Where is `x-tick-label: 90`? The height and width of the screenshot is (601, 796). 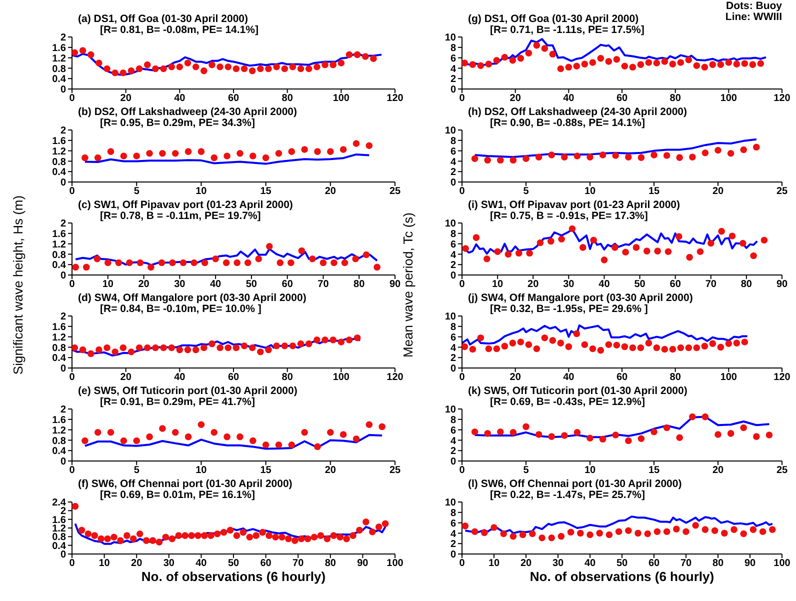 x-tick-label: 90 is located at coordinates (363, 564).